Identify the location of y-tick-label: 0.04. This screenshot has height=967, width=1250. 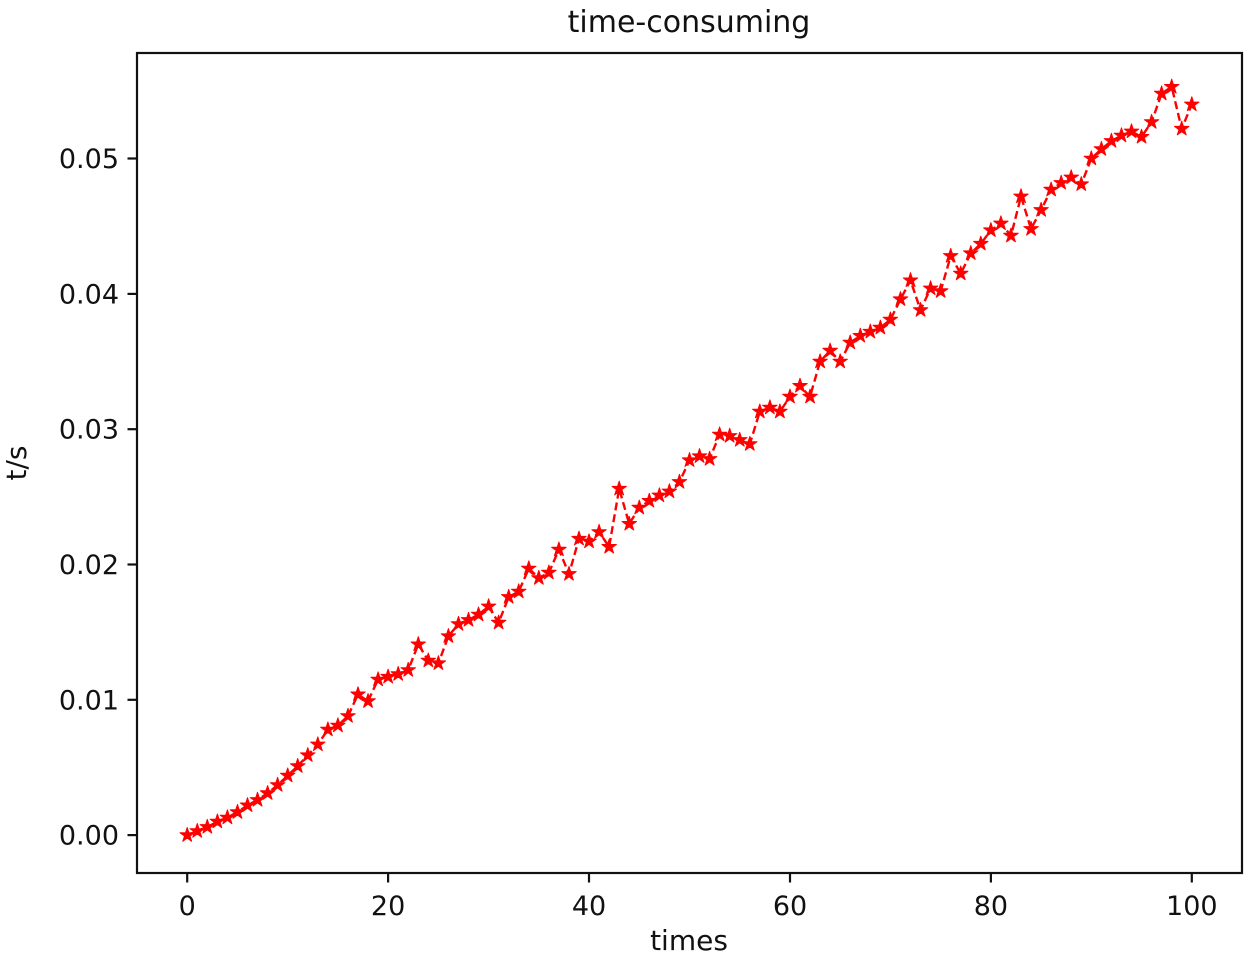
(89, 294).